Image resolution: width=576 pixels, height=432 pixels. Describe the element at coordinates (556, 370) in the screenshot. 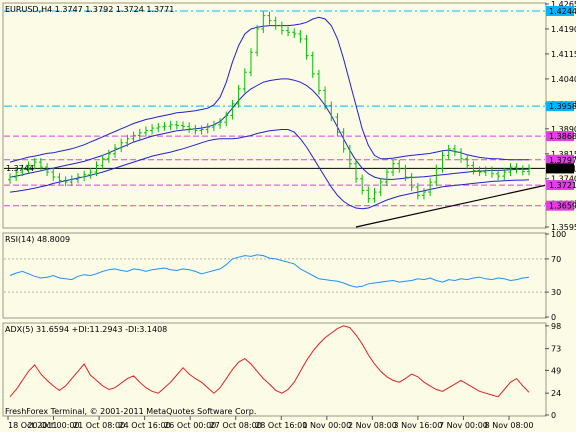

I see `adx-ytick-label: 49` at that location.